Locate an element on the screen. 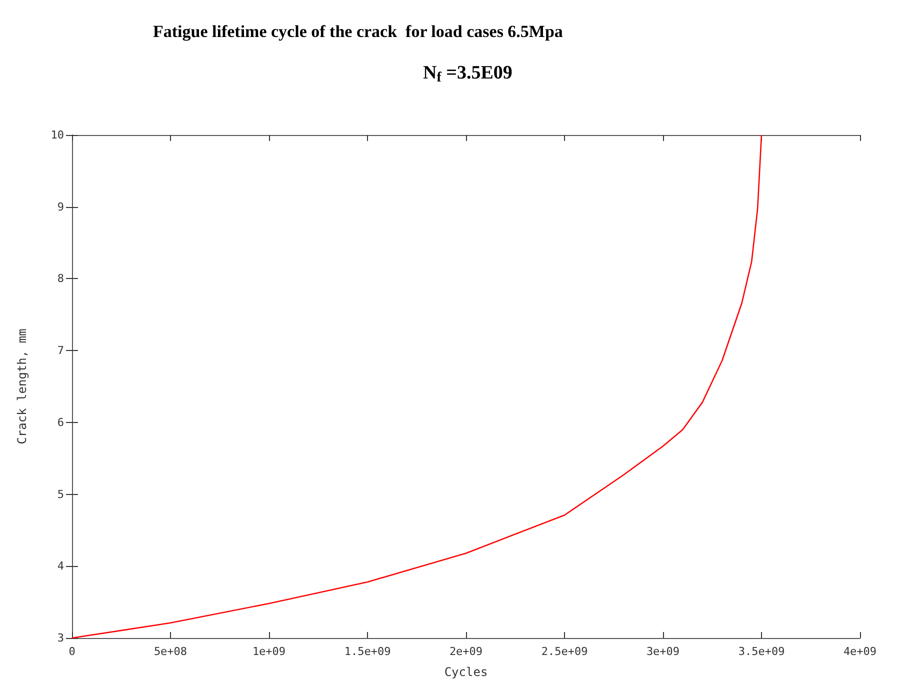 The width and height of the screenshot is (897, 691). x-tick-label: 1.5e+09 is located at coordinates (367, 651).